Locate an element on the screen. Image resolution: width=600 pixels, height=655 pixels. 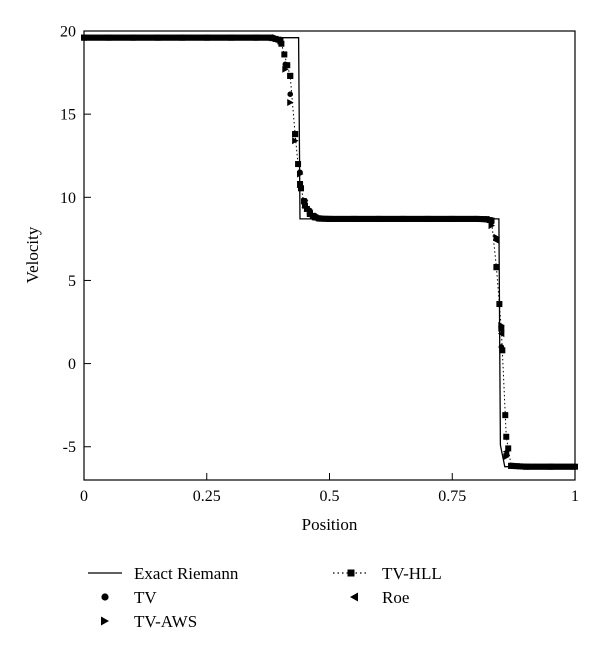
y-tick-label: 5 is located at coordinates (72, 281).